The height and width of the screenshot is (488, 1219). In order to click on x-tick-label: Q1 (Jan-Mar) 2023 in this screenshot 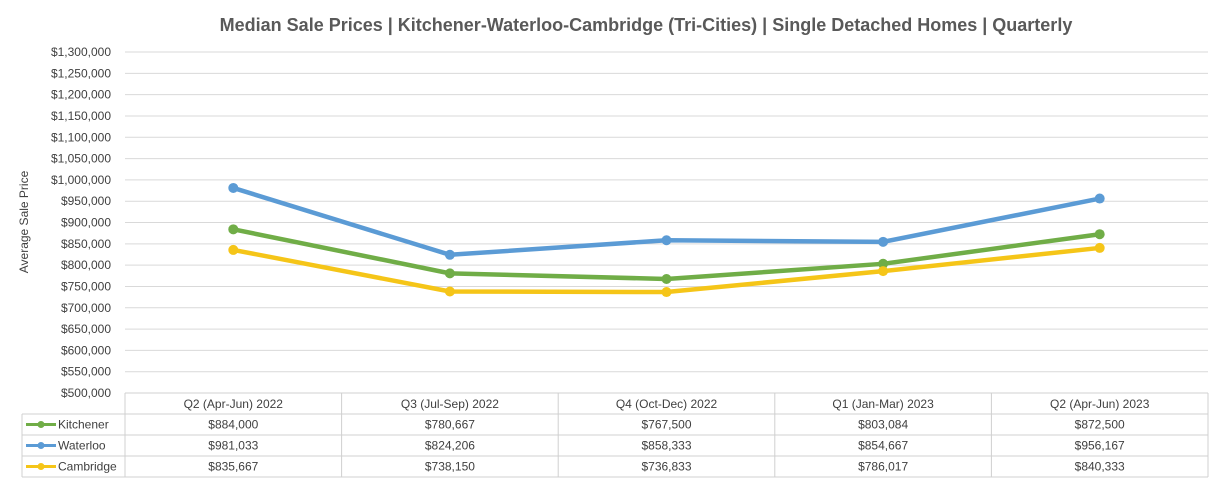, I will do `click(883, 404)`.